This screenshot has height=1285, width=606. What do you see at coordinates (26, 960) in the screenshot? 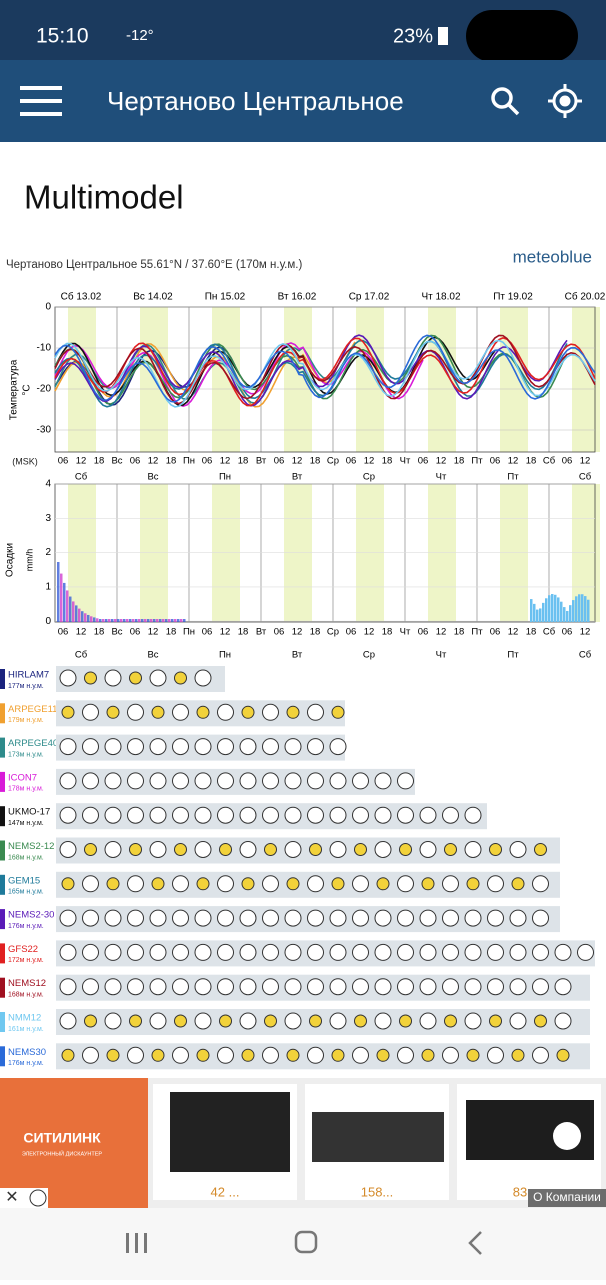
I see `model-elevation: 172м н.у.м.` at bounding box center [26, 960].